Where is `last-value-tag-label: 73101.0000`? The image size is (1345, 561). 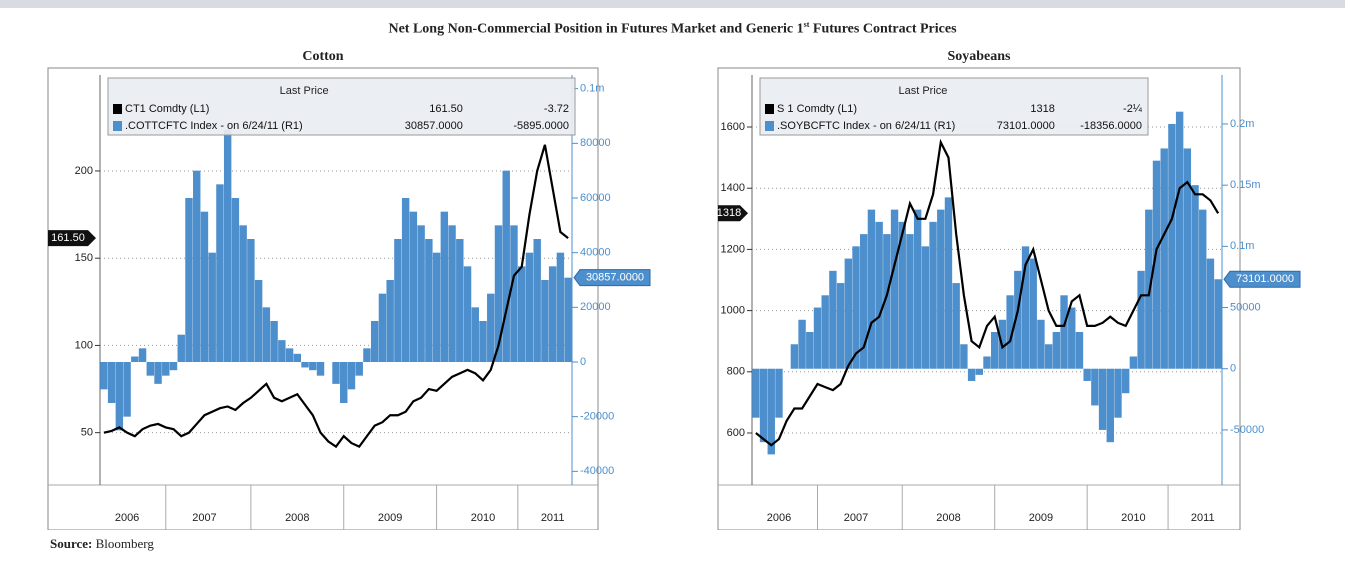 last-value-tag-label: 73101.0000 is located at coordinates (1265, 279).